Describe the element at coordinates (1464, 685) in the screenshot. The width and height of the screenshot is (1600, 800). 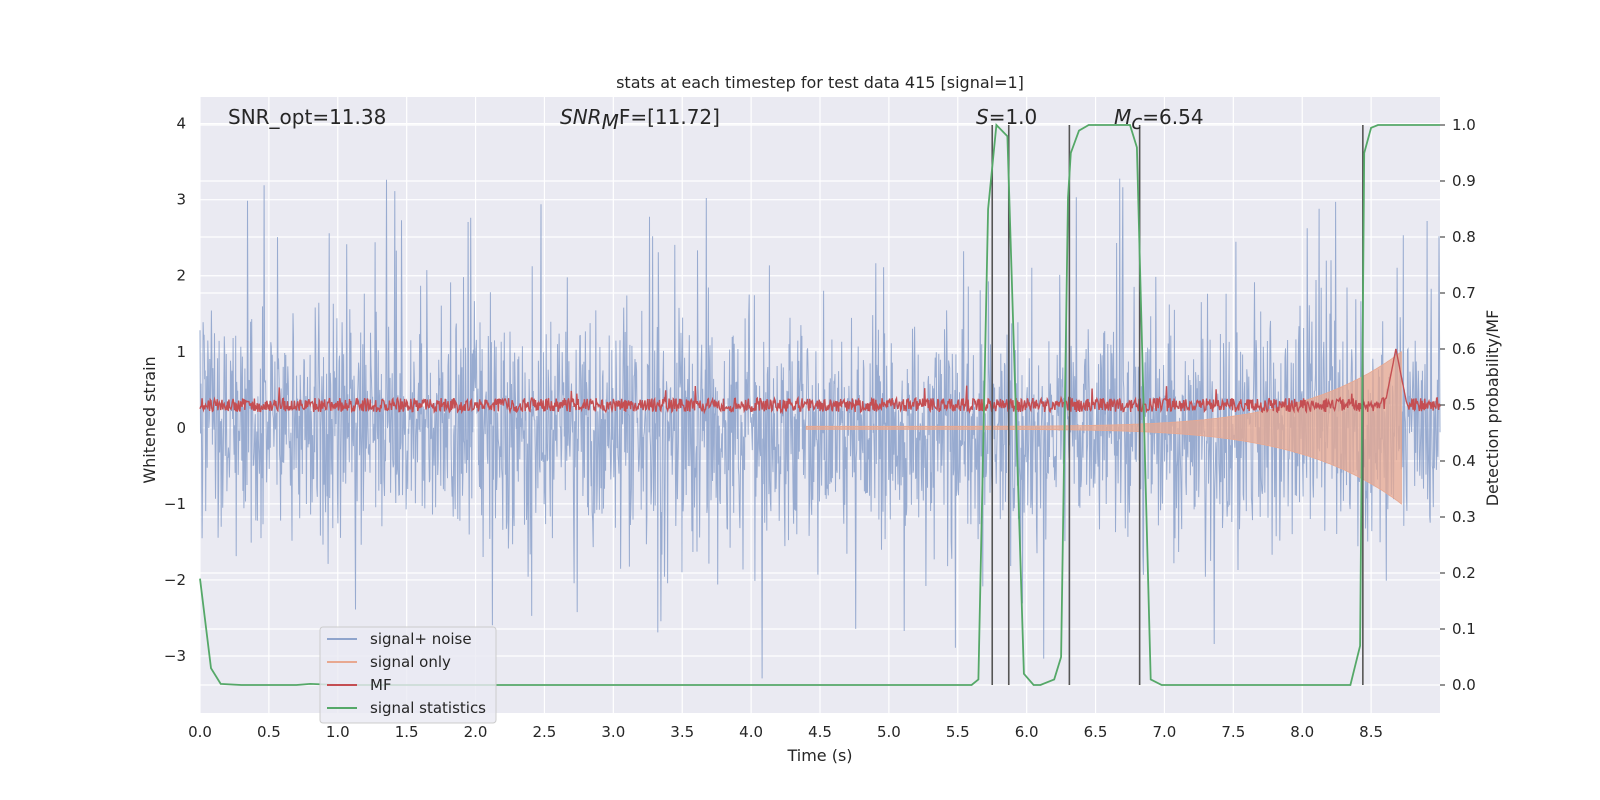
I see `y-right-tick-label: 0.0` at that location.